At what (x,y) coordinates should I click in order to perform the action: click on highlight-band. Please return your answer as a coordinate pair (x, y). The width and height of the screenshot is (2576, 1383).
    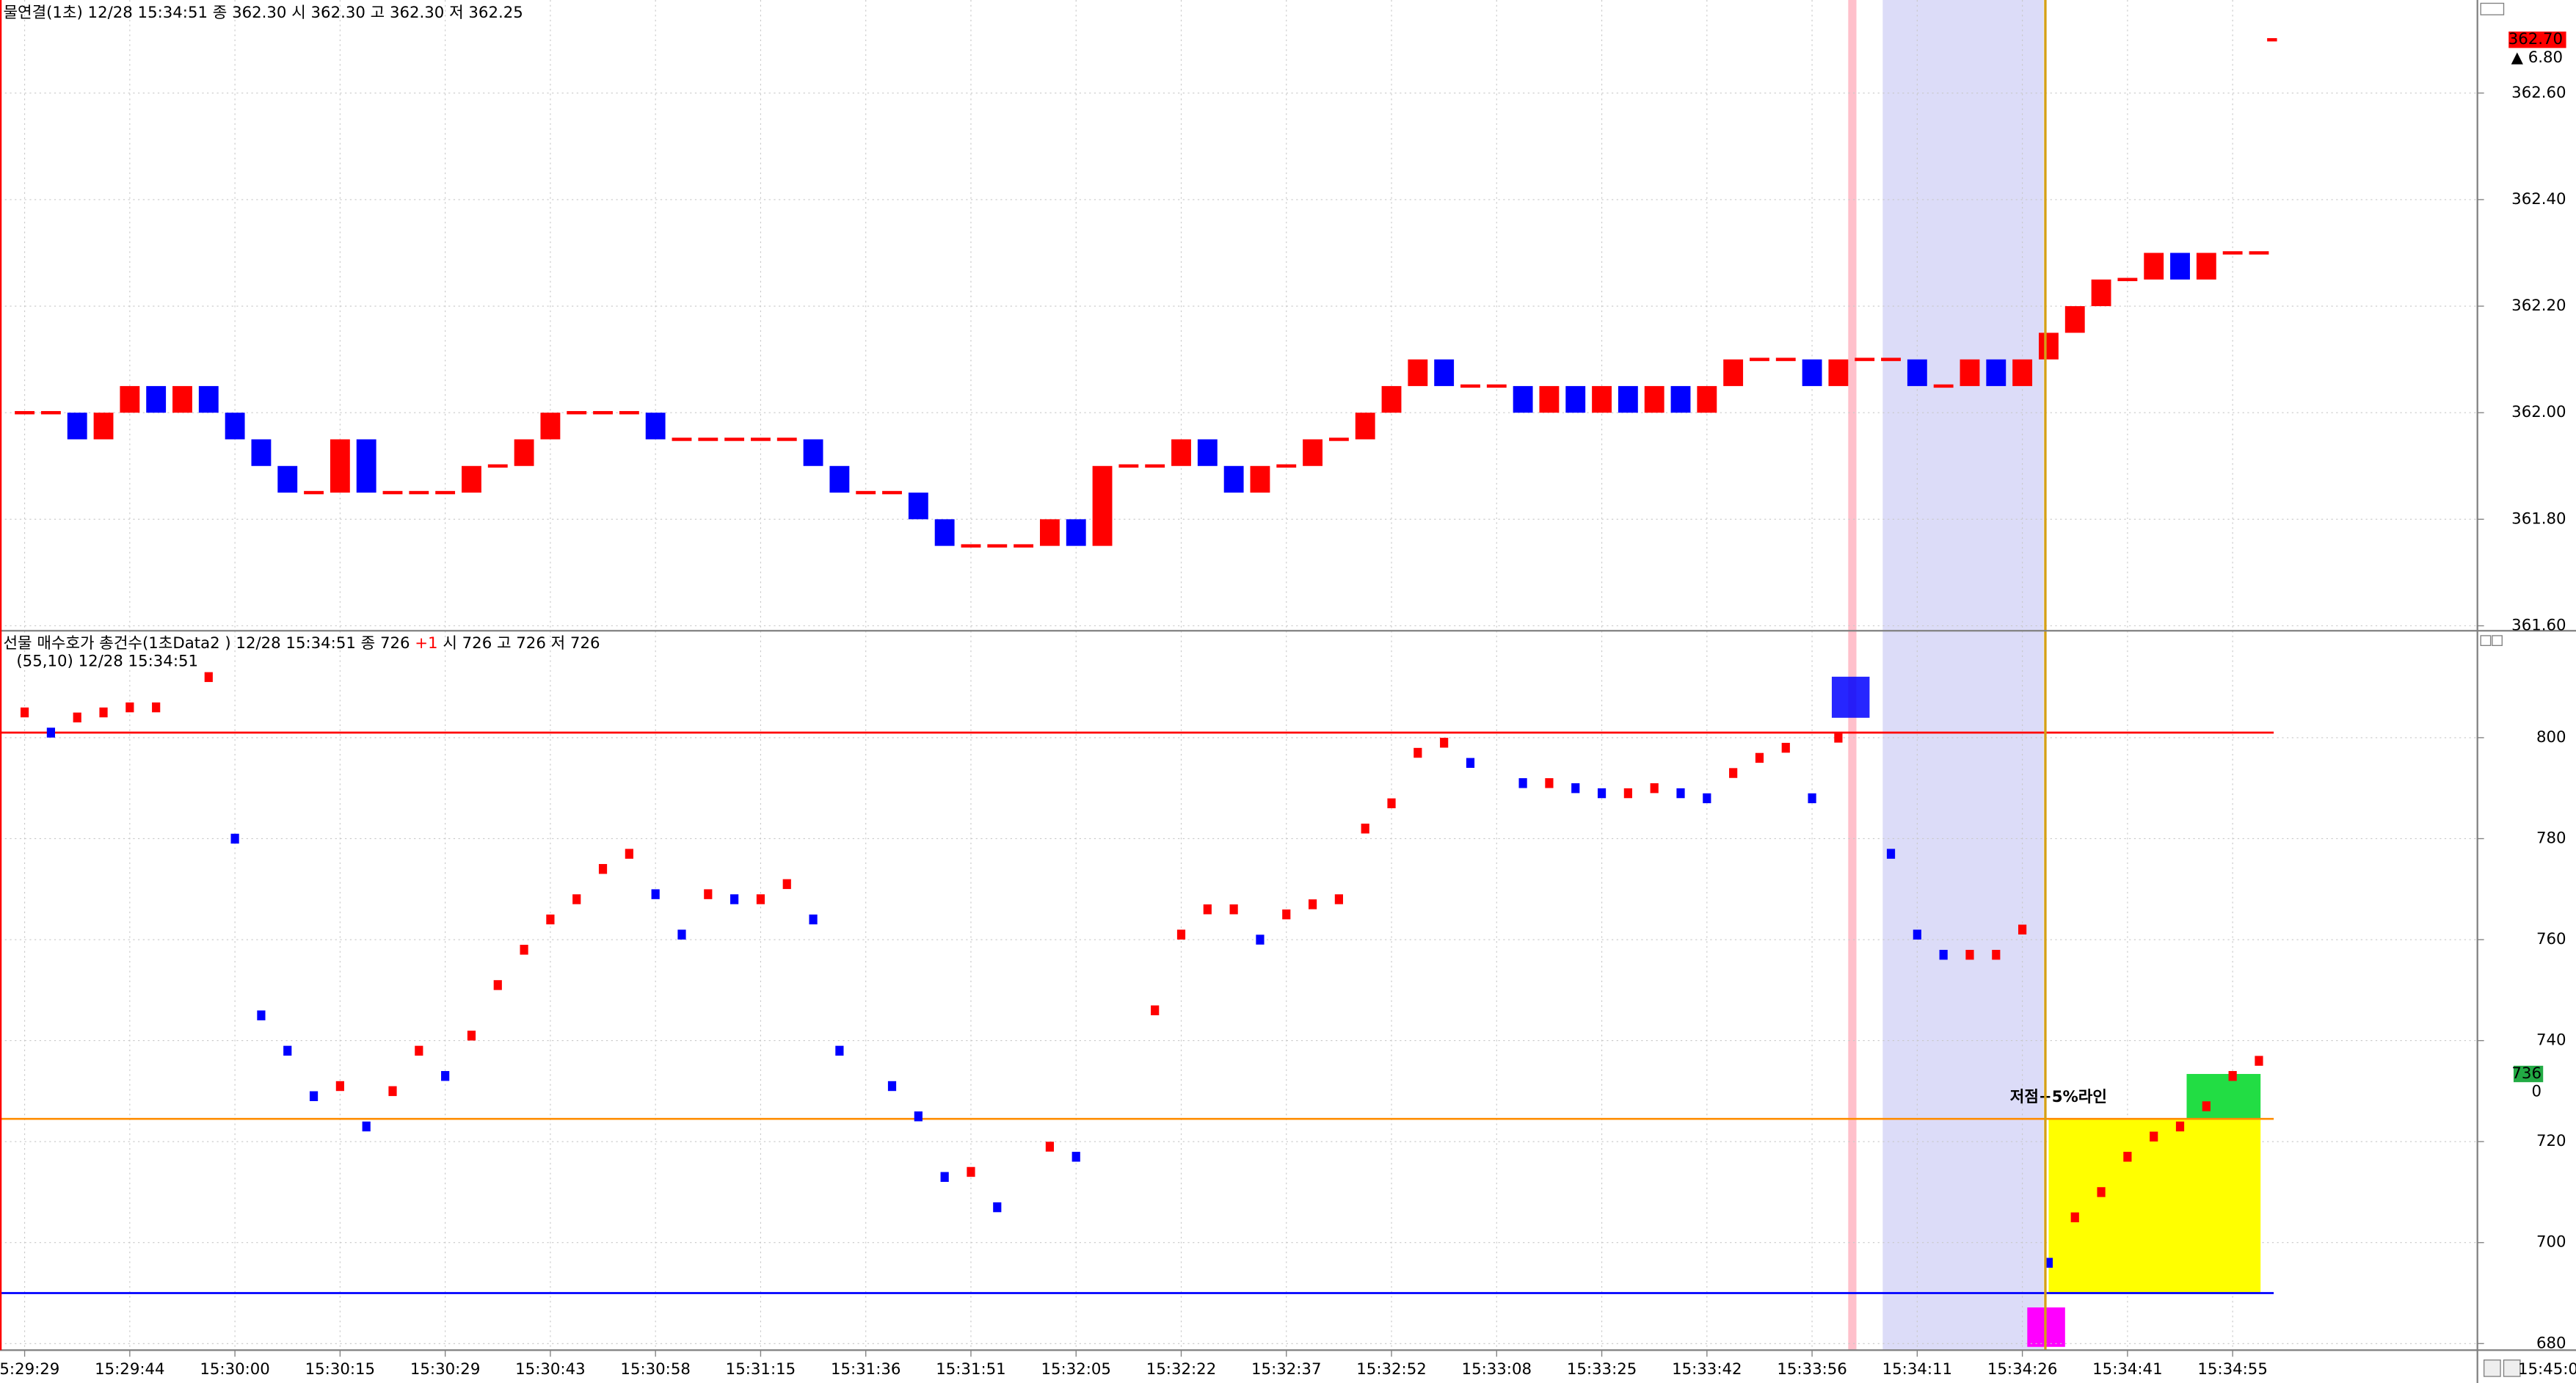
    Looking at the image, I should click on (1852, 675).